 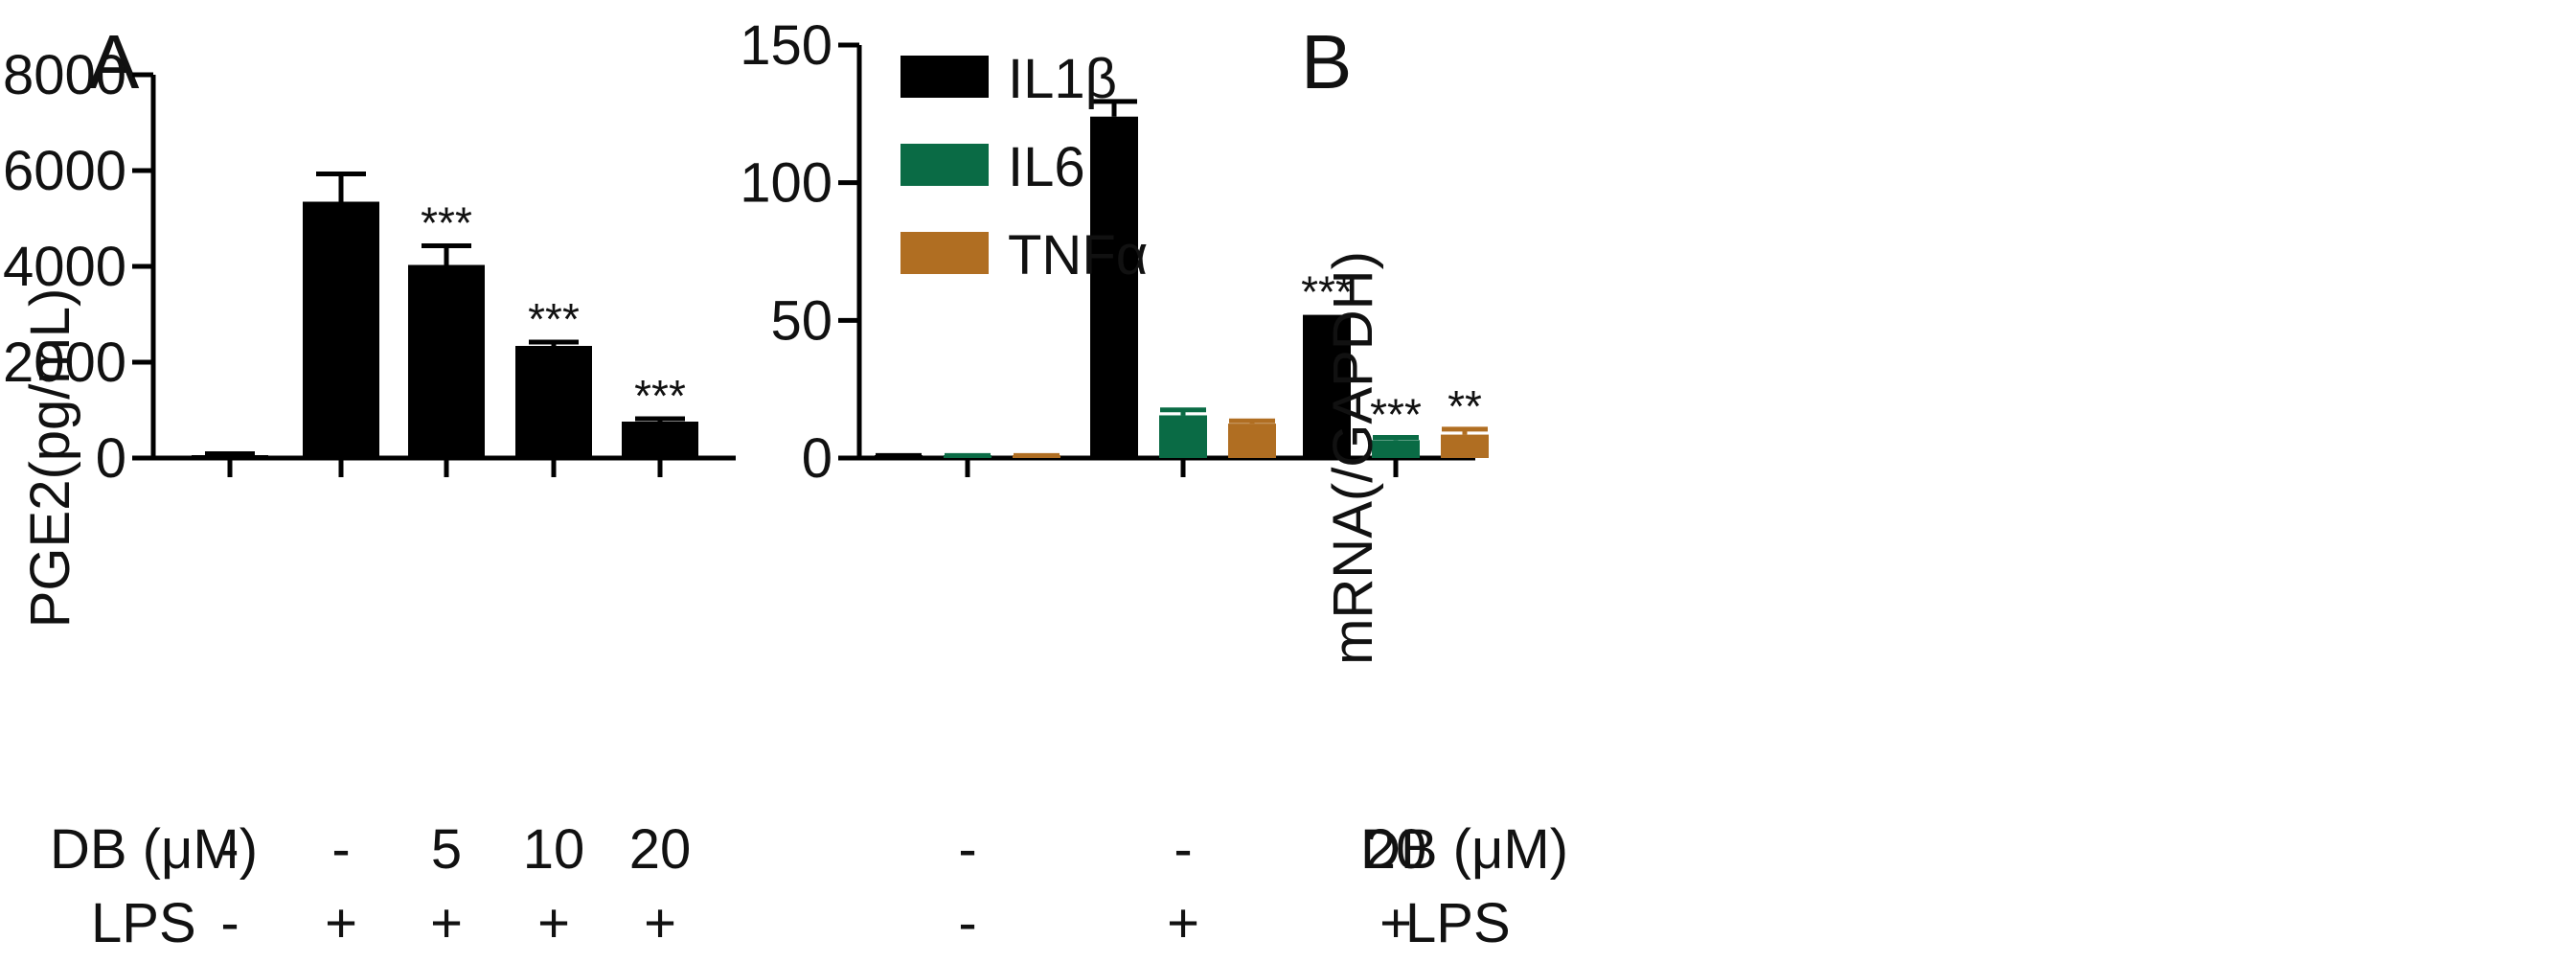 I want to click on panel-a-y-tick-label: 6000, so click(x=65, y=171).